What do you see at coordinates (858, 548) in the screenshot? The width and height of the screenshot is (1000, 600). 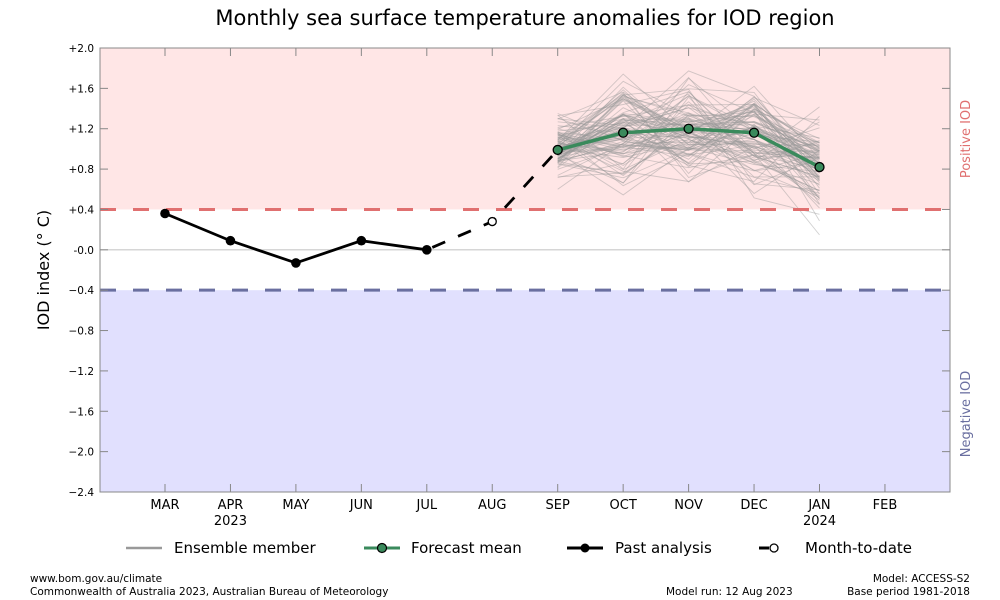 I see `legend-mtd-label: Month-to-date` at bounding box center [858, 548].